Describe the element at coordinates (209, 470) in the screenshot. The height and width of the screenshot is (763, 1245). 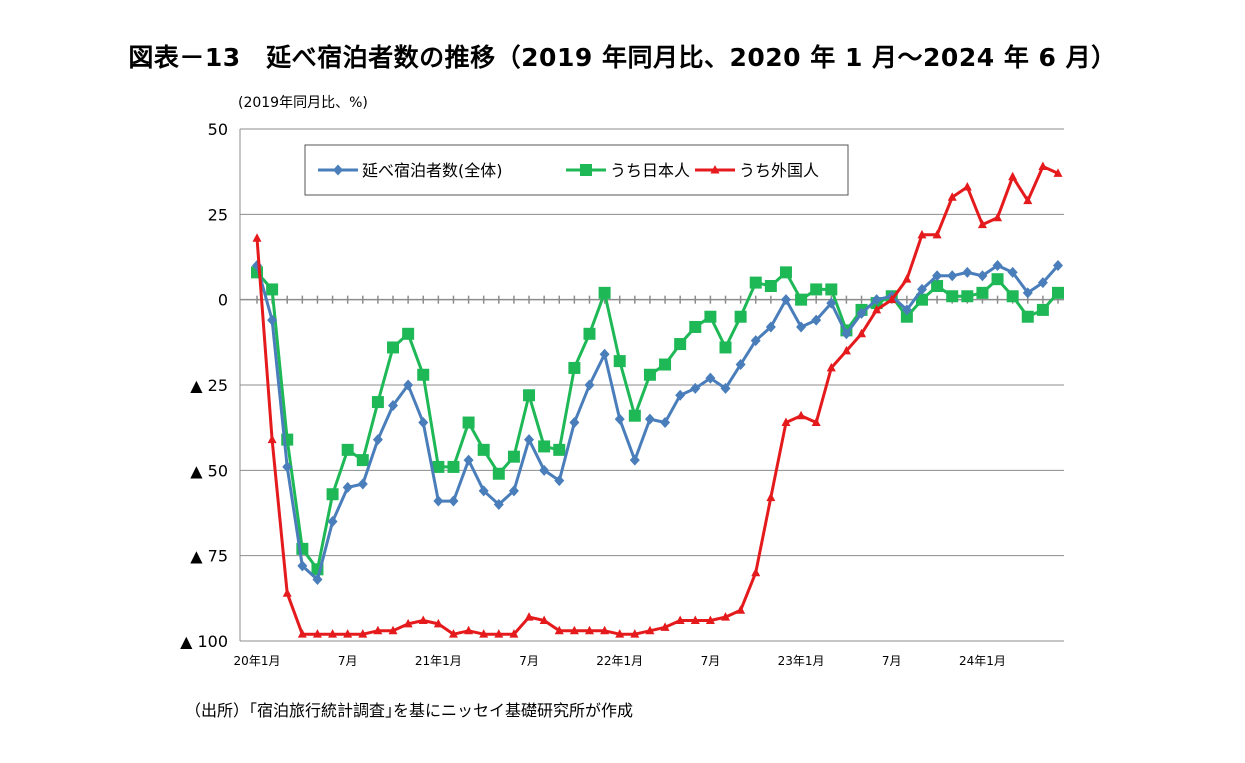
I see `y-tick-label: ▲ 50` at that location.